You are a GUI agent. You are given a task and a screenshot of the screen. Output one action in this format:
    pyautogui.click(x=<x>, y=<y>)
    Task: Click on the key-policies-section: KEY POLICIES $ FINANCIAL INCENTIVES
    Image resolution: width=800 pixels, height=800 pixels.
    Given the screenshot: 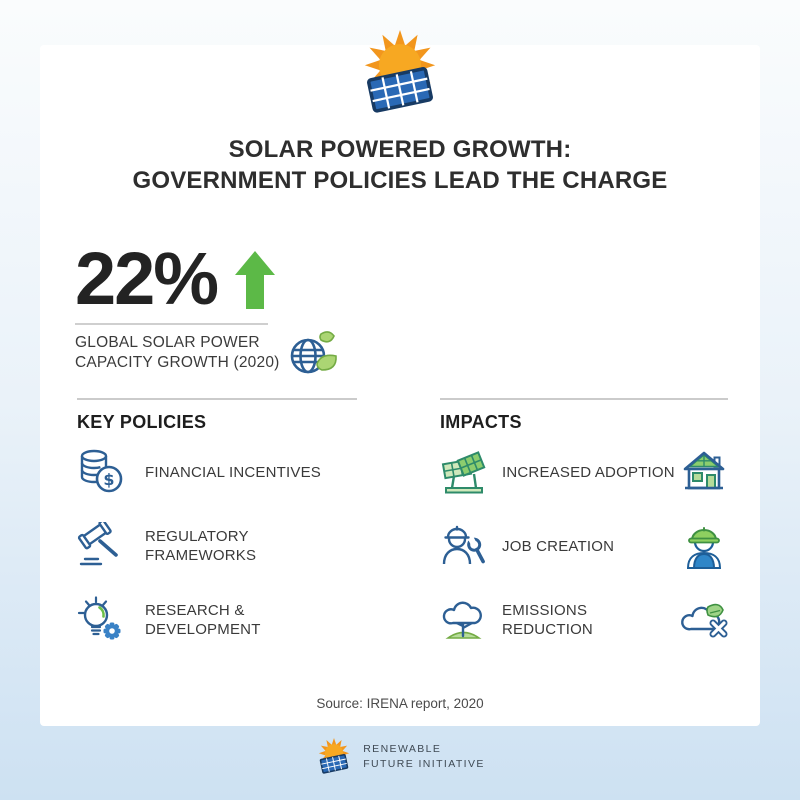 What is the action you would take?
    pyautogui.click(x=217, y=521)
    